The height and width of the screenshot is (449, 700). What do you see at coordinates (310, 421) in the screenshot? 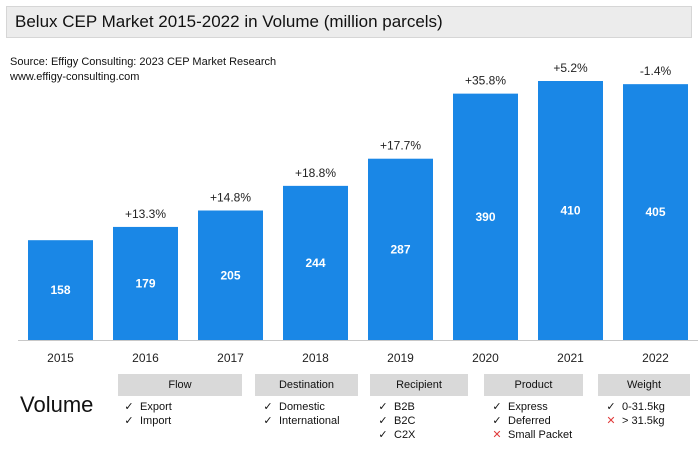
I see `category-item: ✓ International` at bounding box center [310, 421].